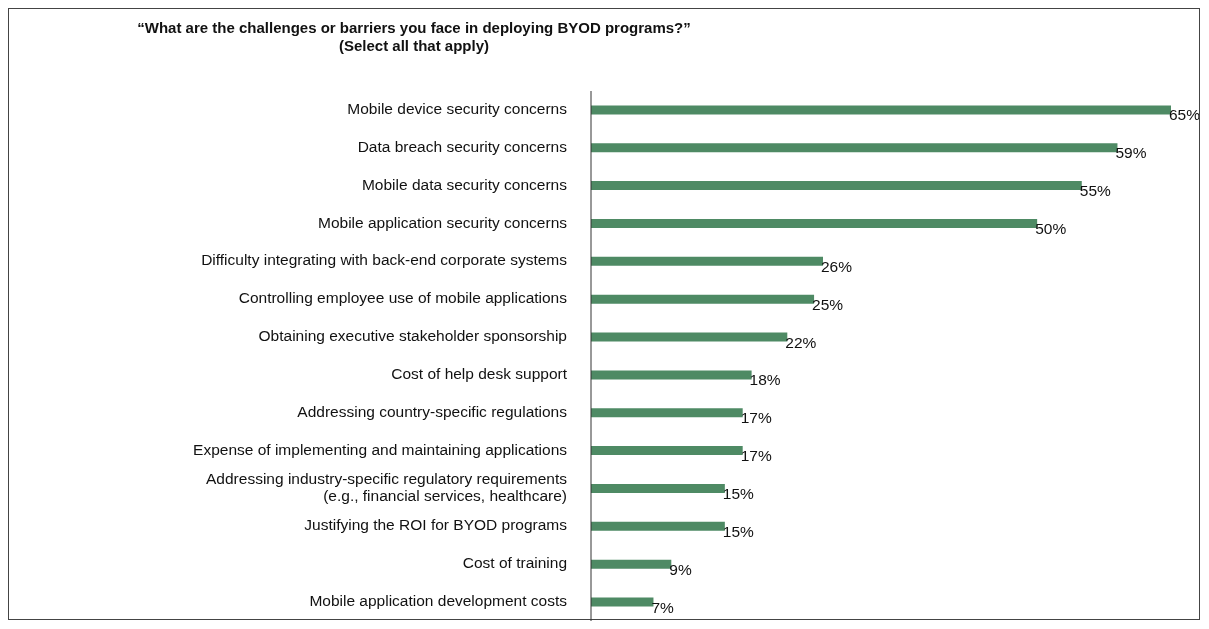  Describe the element at coordinates (436, 525) in the screenshot. I see `y-tick-label: Justifying the ROI for BYOD programs` at that location.